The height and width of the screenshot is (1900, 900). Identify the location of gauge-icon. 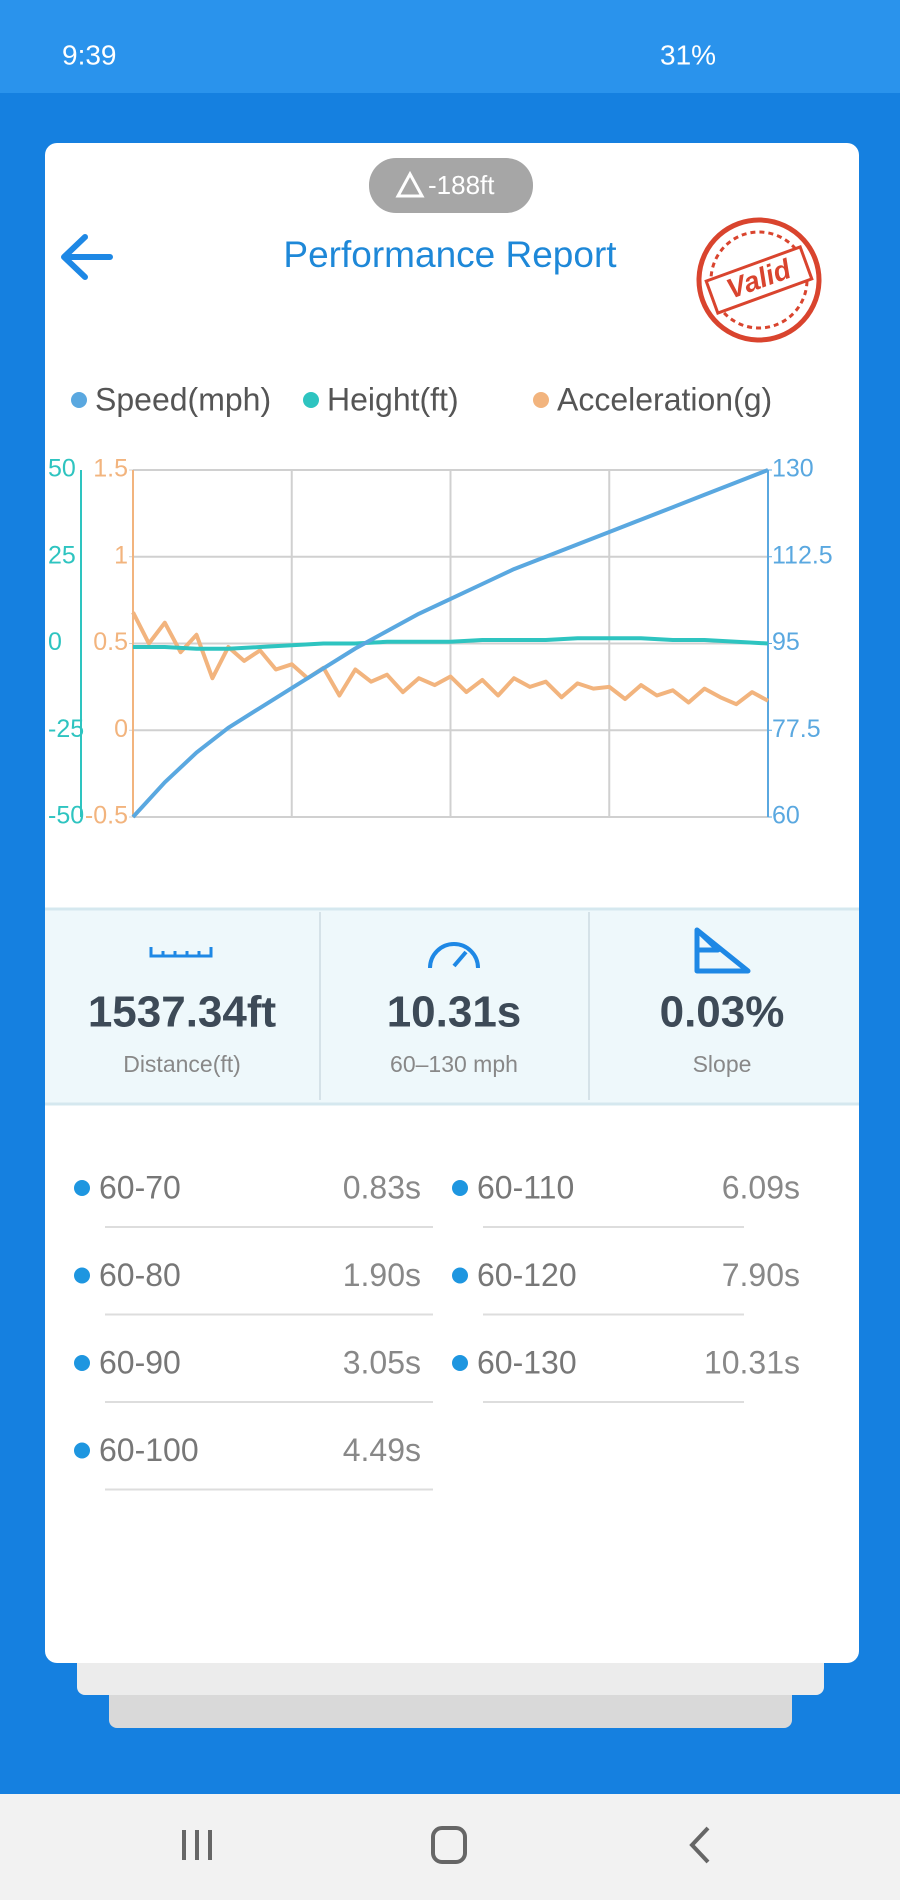
(454, 955).